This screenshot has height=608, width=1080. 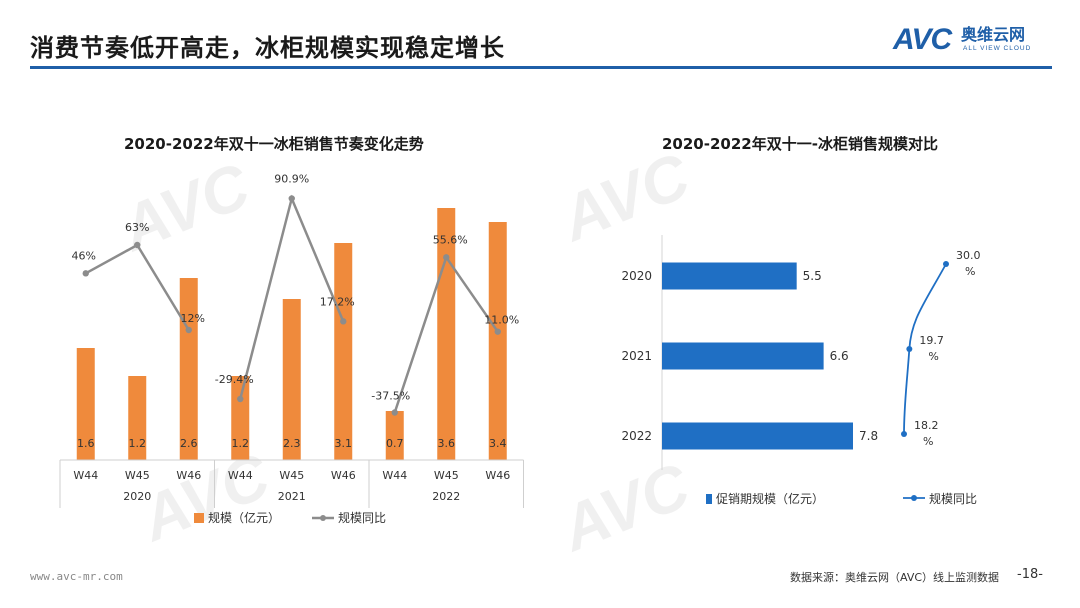 I want to click on right-bar-label: 7.8, so click(x=868, y=436).